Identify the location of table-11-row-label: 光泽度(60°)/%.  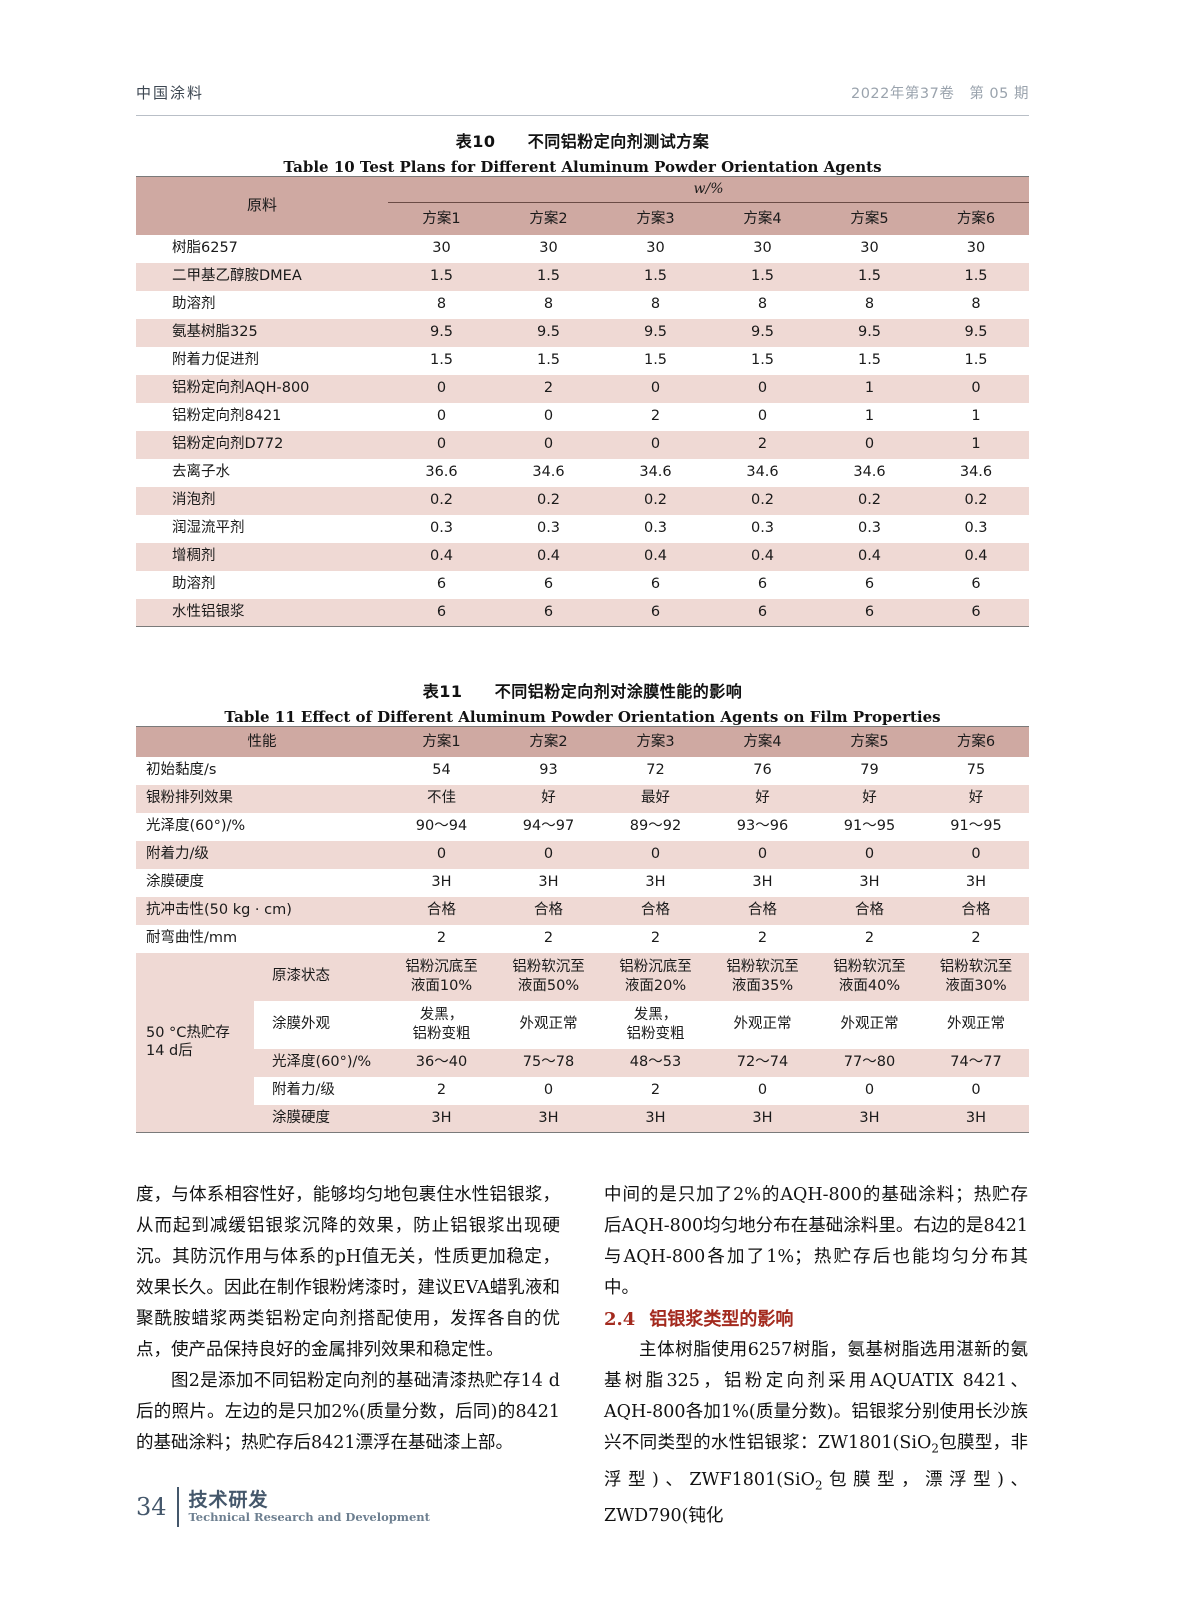
(262, 826).